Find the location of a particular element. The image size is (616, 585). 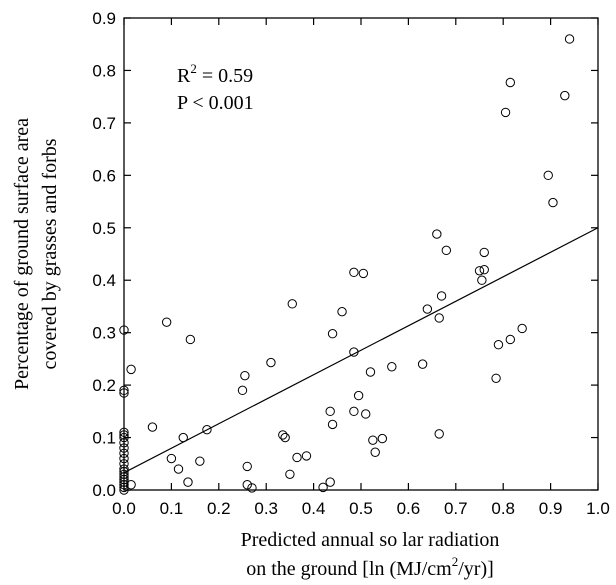

annotation-r2: R2 = 0.59 is located at coordinates (215, 74).